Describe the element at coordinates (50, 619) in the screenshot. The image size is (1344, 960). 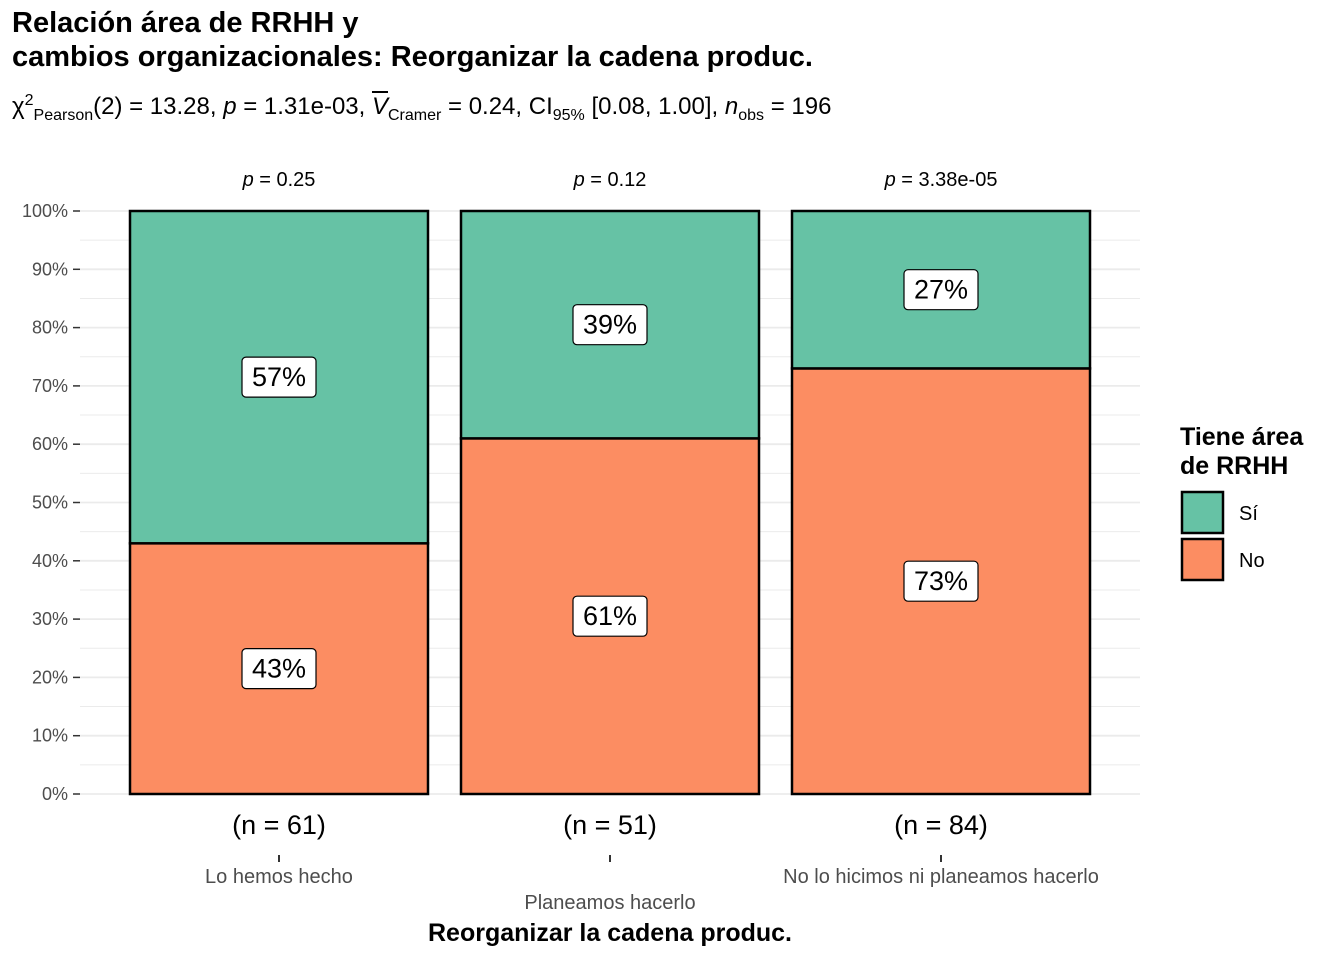
I see `y-tick-label: 30%` at that location.